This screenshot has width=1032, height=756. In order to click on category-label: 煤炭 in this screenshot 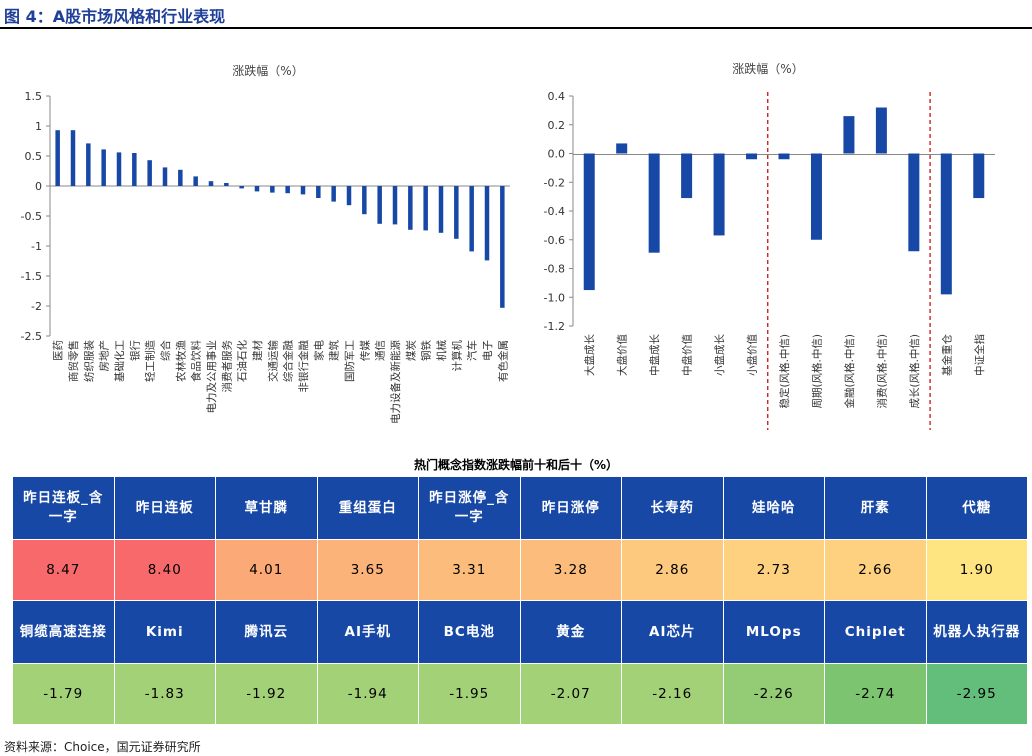, I will do `click(410, 350)`.